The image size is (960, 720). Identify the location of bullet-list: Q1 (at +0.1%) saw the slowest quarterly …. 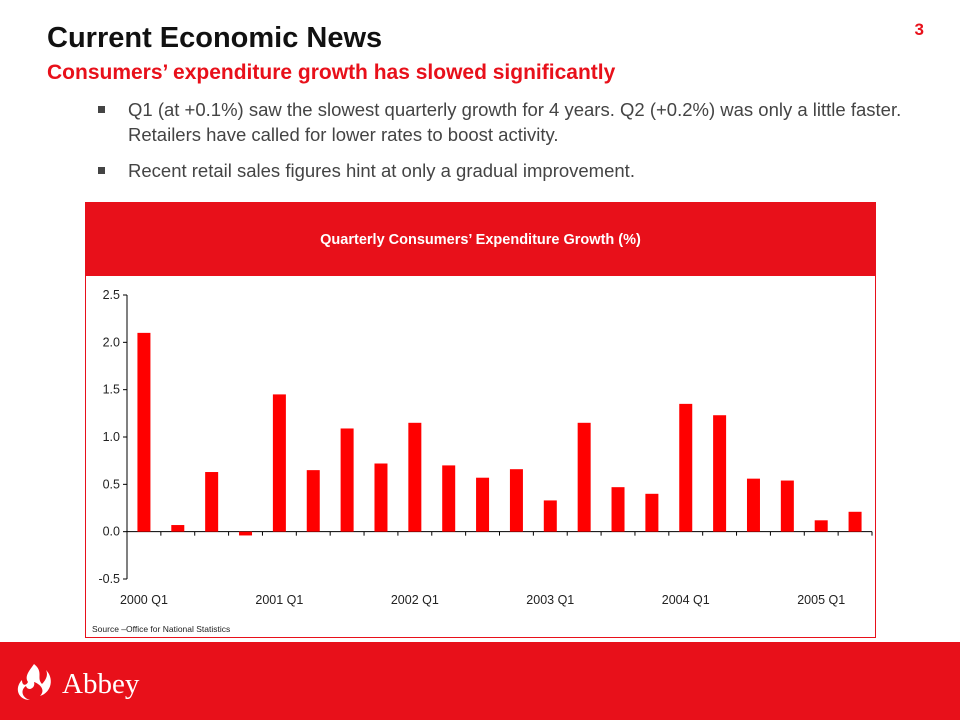
(521, 145).